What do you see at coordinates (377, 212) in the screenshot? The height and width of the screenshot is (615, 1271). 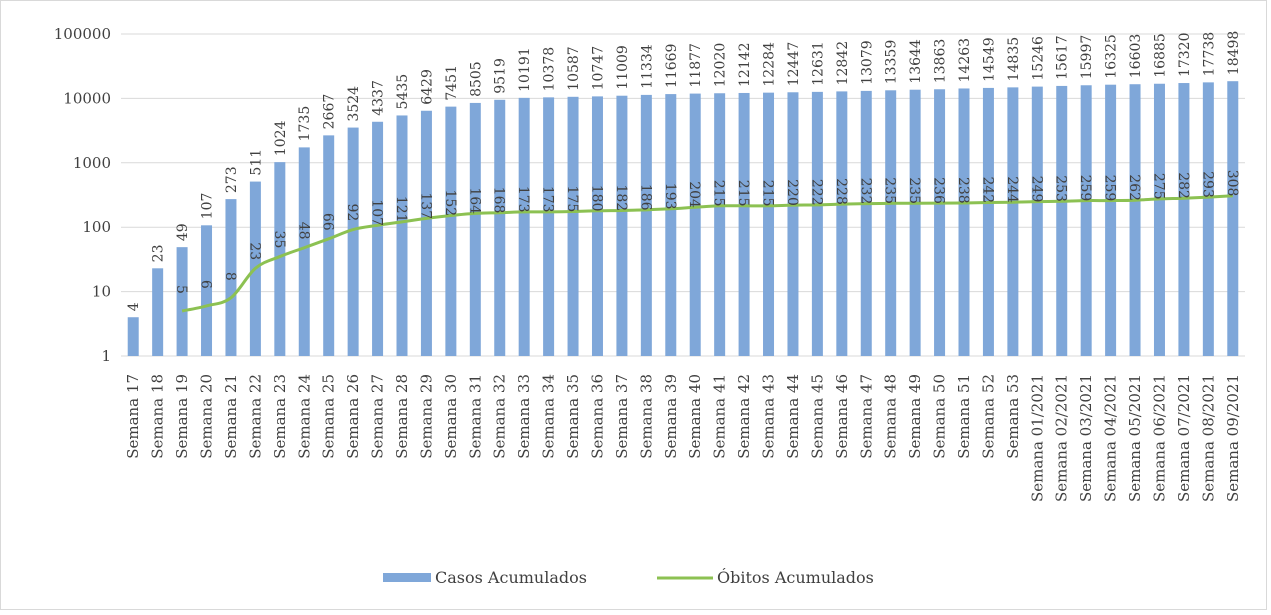 I see `line-value-label: 107` at bounding box center [377, 212].